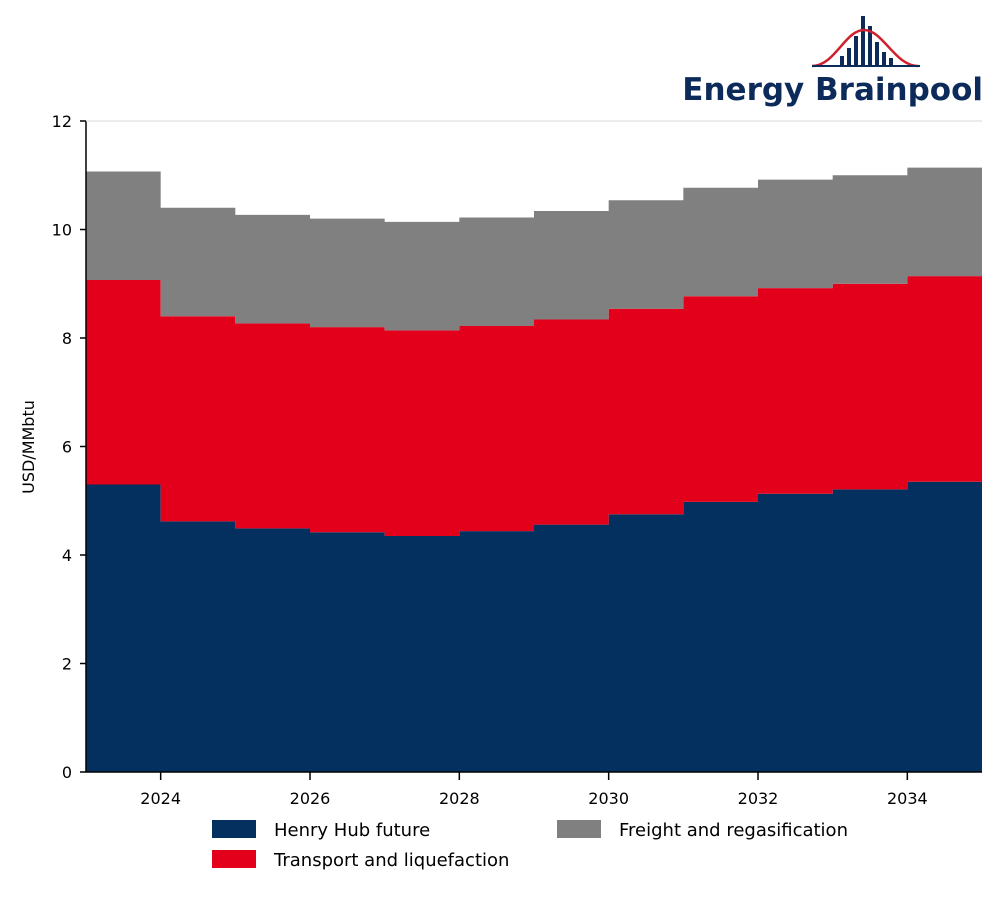 The width and height of the screenshot is (1000, 901). What do you see at coordinates (67, 555) in the screenshot?
I see `y-tick-label: 4` at bounding box center [67, 555].